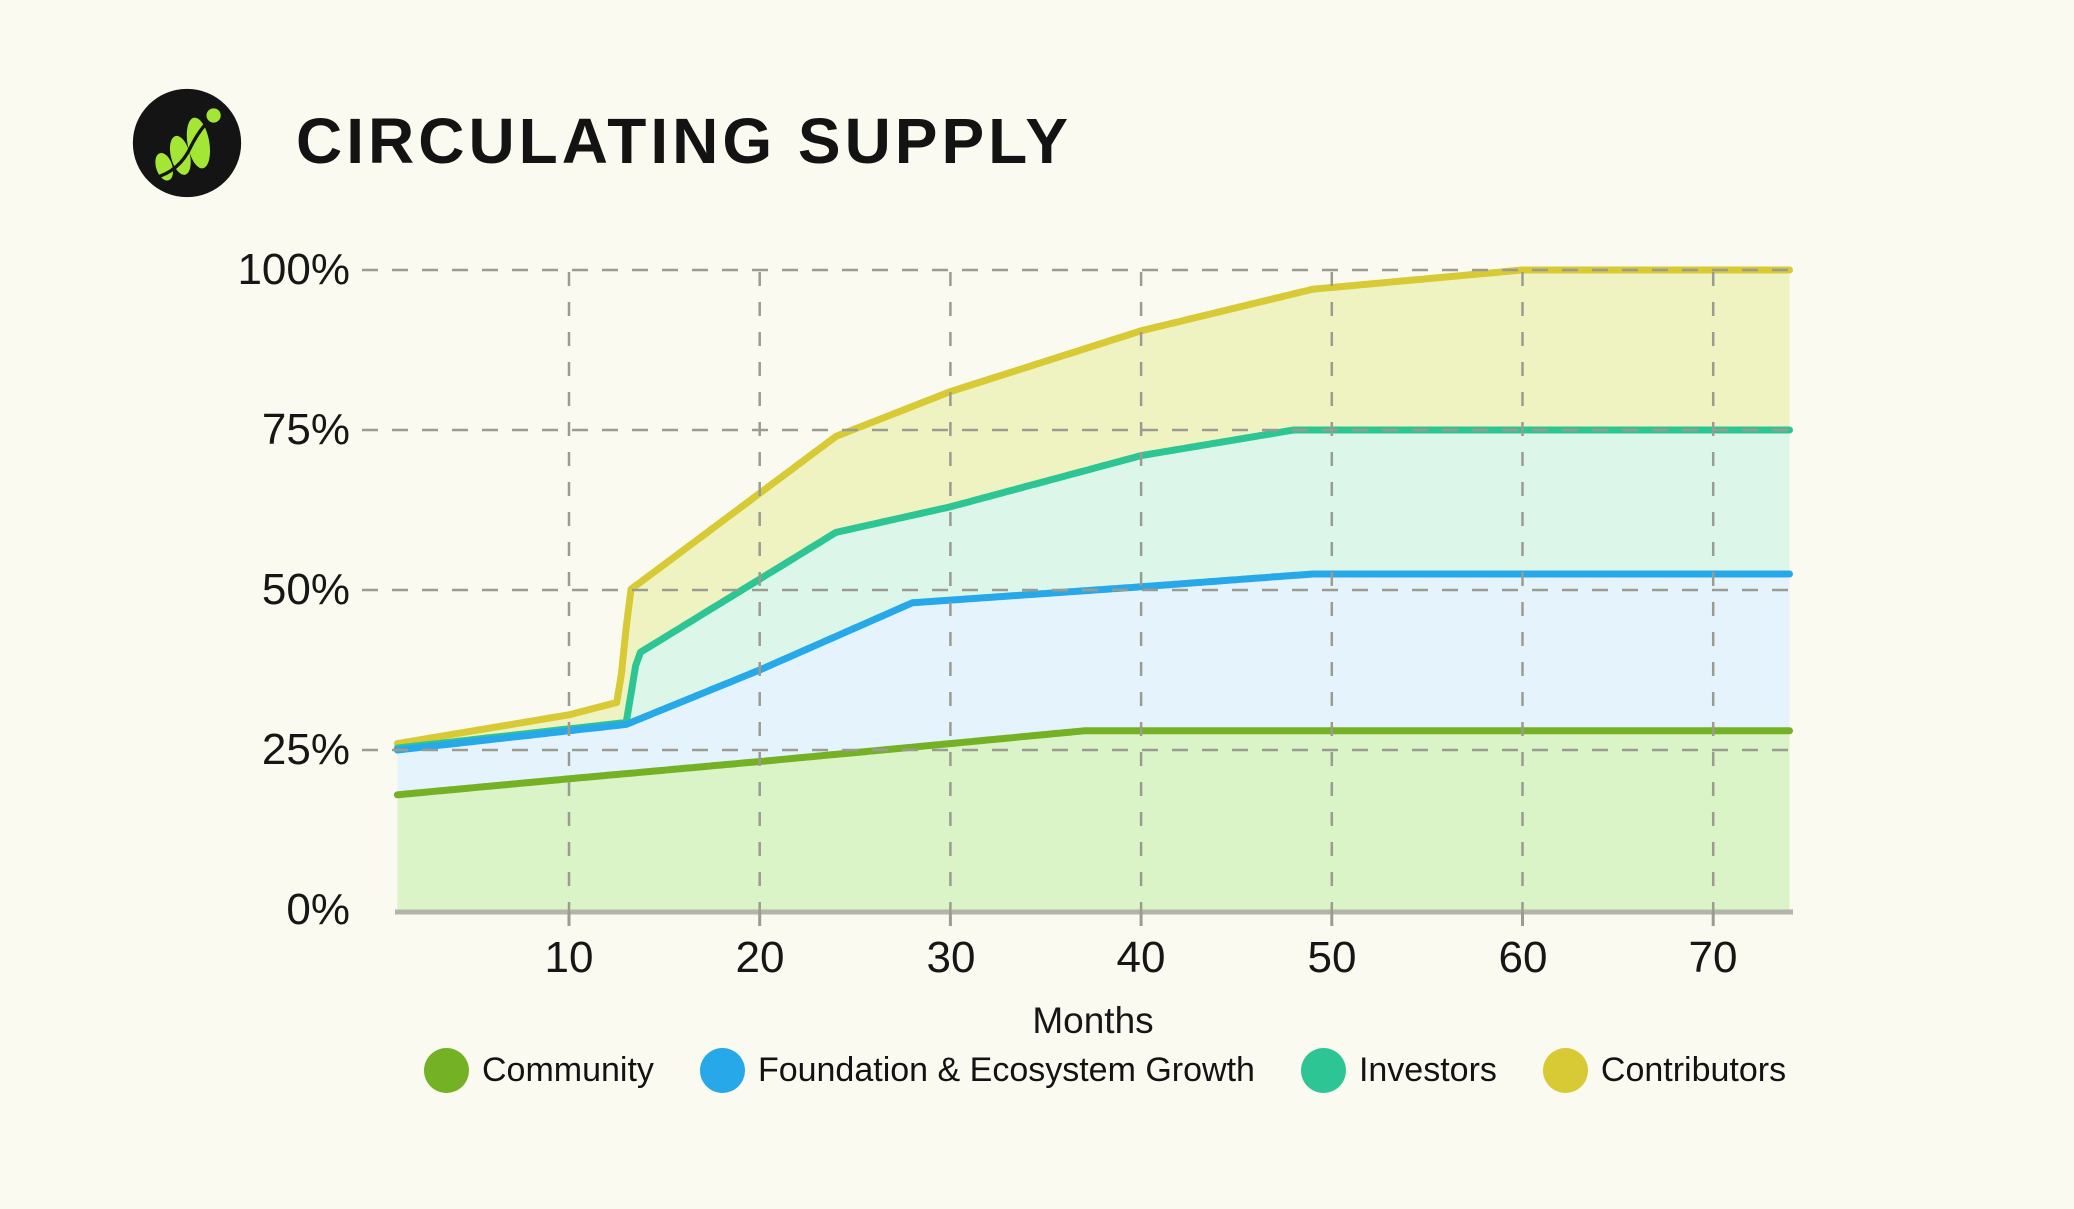 The width and height of the screenshot is (2074, 1209). What do you see at coordinates (1693, 1070) in the screenshot?
I see `legend-label-contributors: Contributors` at bounding box center [1693, 1070].